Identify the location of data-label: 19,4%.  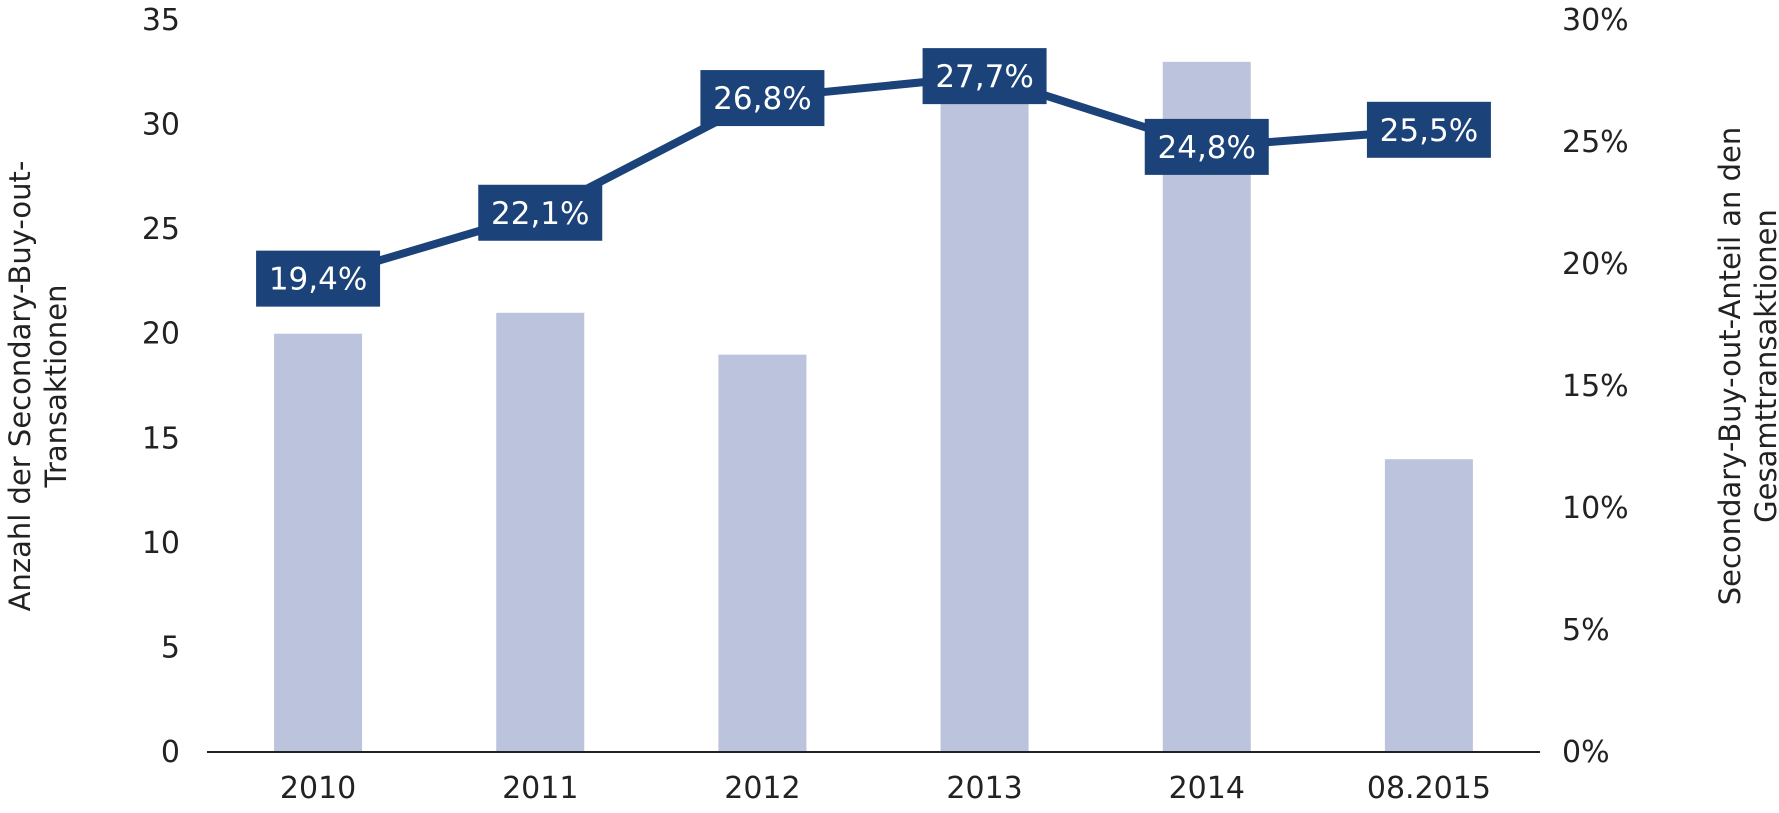
(318, 280).